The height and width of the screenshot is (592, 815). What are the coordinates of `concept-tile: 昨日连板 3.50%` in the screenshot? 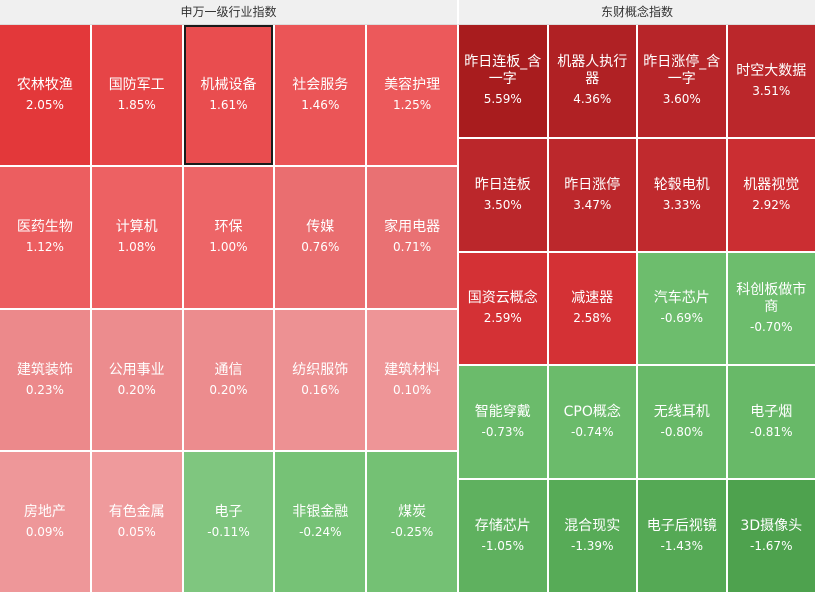 It's located at (503, 194).